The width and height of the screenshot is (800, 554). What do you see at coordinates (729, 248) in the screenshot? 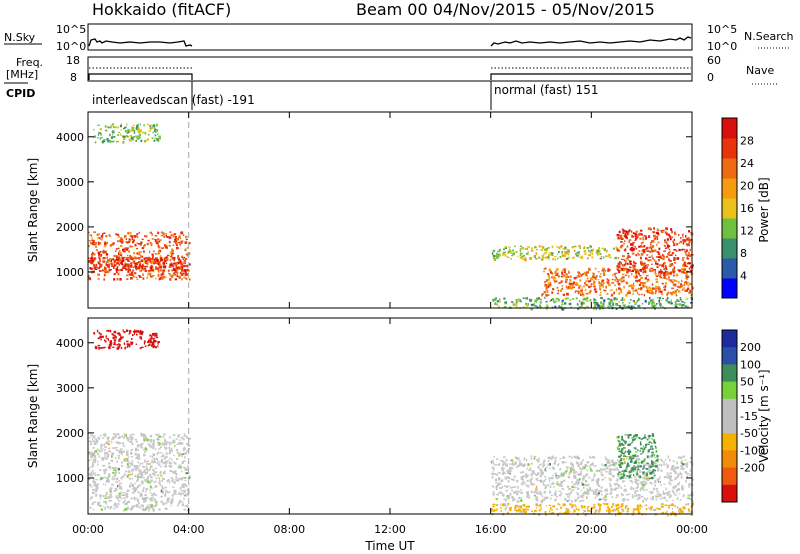
I see `colorbar-swatch` at bounding box center [729, 248].